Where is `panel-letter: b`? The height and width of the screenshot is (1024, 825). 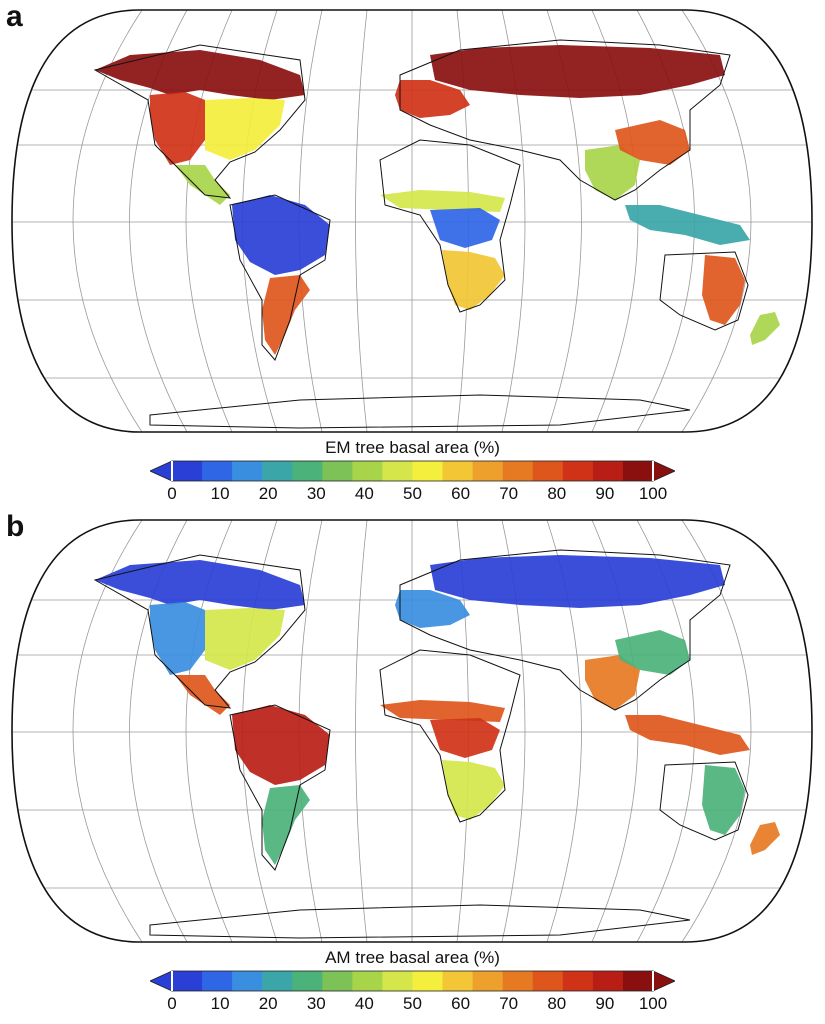
panel-letter: b is located at coordinates (15, 526).